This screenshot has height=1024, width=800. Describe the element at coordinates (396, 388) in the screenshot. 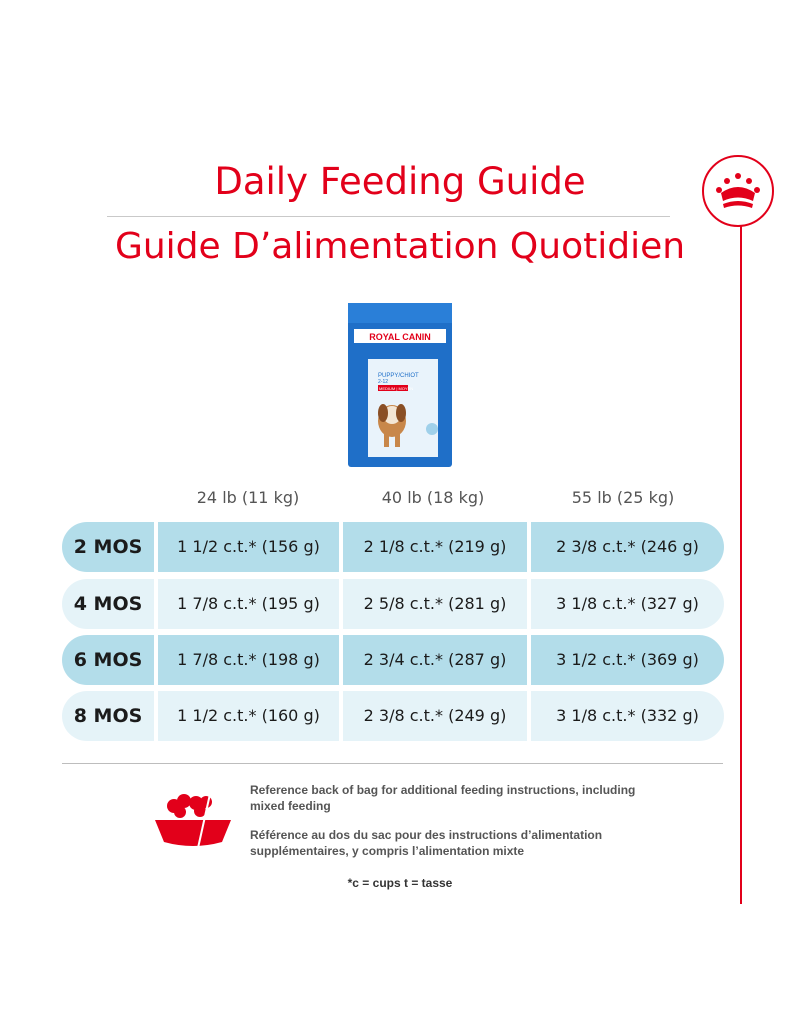

I see `bag-size: MEDIUM | MOYEN` at that location.